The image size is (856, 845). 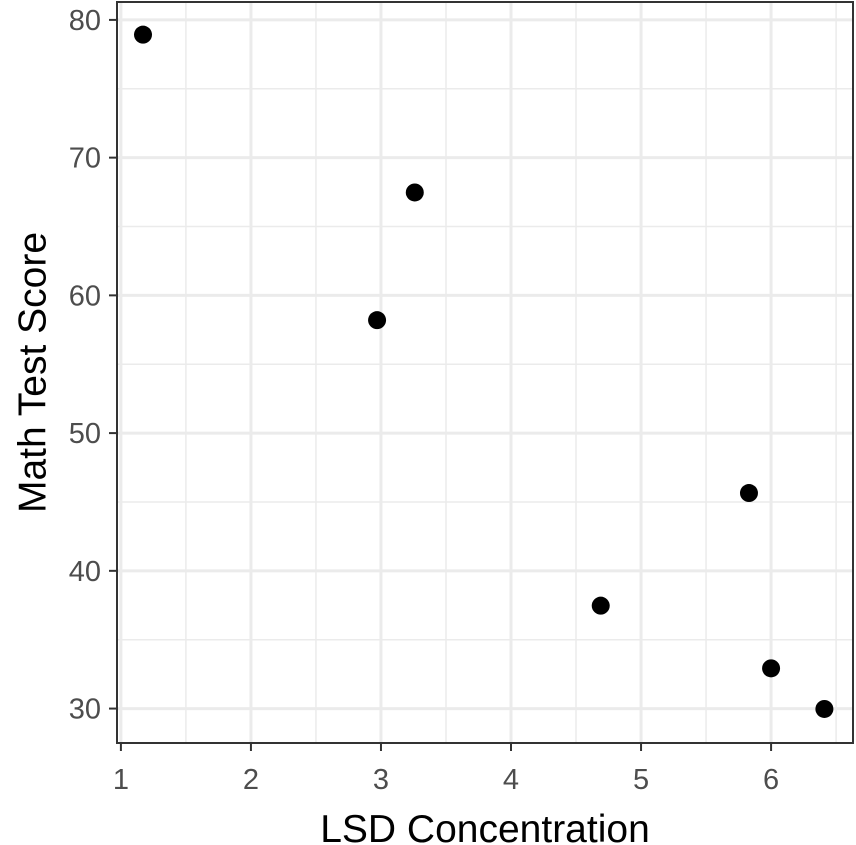 I want to click on y-tick-label: 50, so click(x=85, y=434).